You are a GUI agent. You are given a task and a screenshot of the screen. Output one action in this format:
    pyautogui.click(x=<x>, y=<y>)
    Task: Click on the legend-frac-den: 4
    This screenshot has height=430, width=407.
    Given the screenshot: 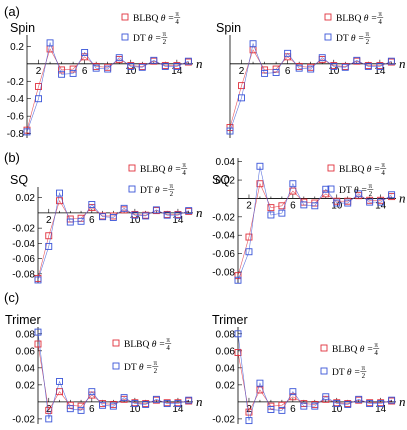 What is the action you would take?
    pyautogui.click(x=380, y=22)
    